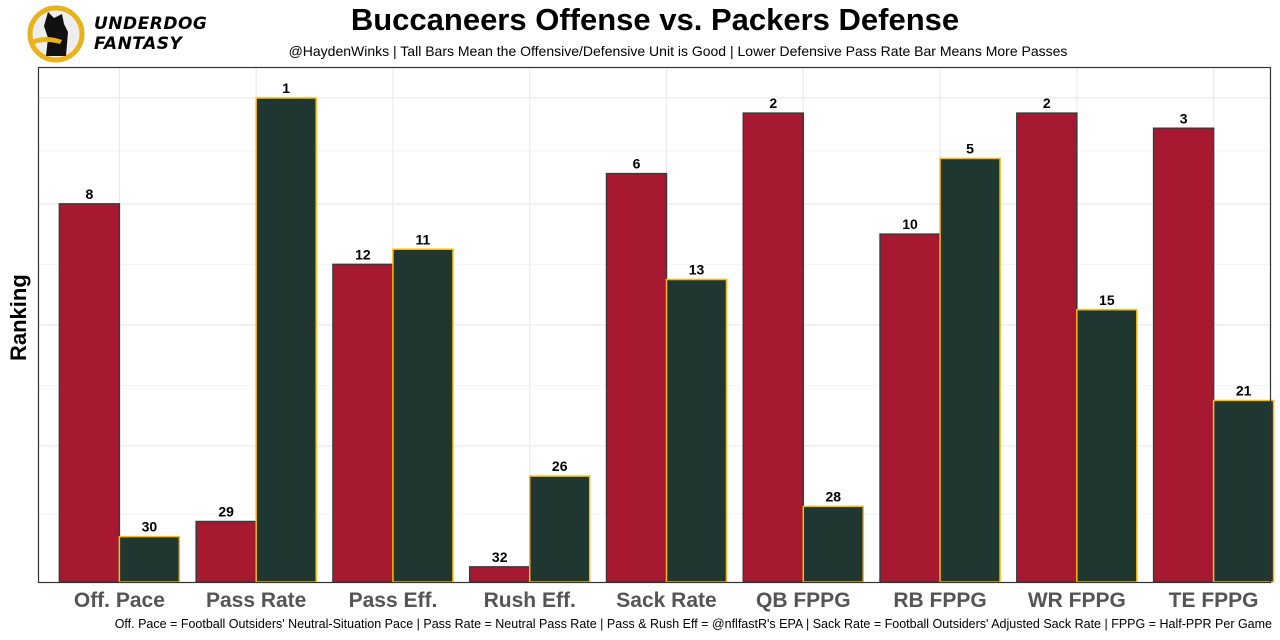 This screenshot has width=1280, height=640. What do you see at coordinates (286, 88) in the screenshot?
I see `defense-value-label-1: 1` at bounding box center [286, 88].